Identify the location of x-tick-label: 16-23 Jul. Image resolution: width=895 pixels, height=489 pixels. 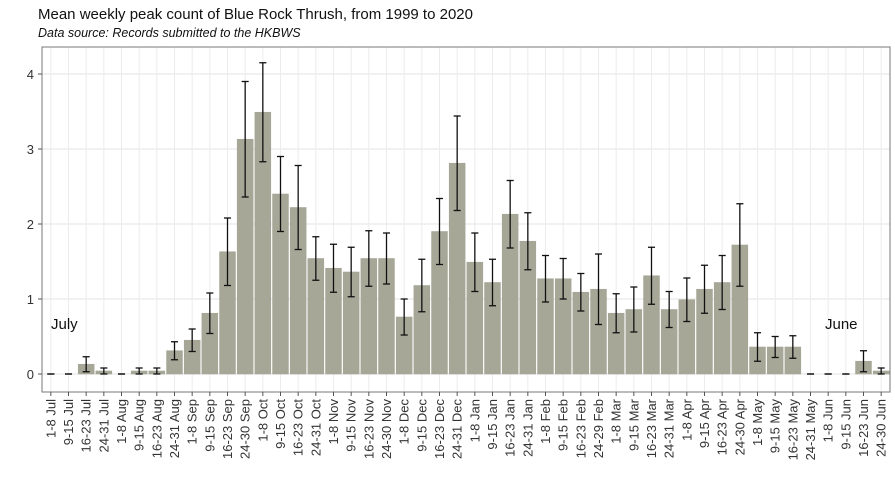
(86, 426).